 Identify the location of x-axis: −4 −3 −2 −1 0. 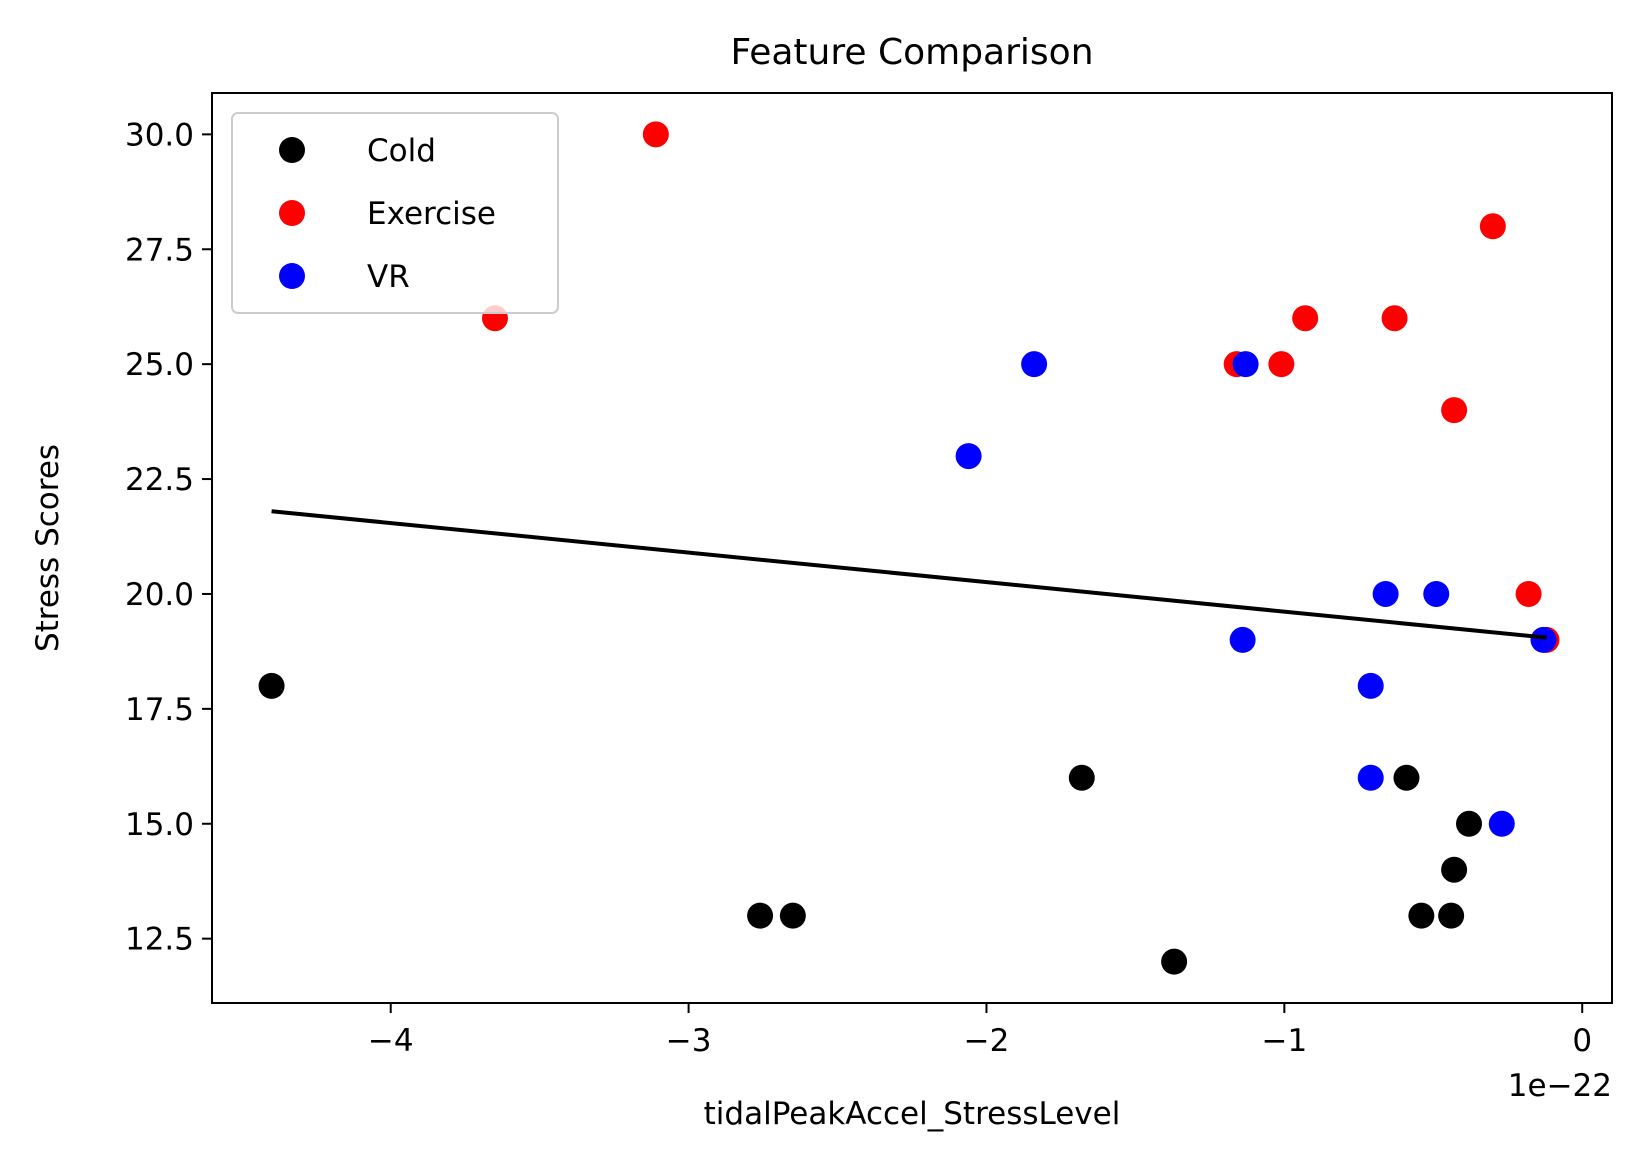
(980, 1031).